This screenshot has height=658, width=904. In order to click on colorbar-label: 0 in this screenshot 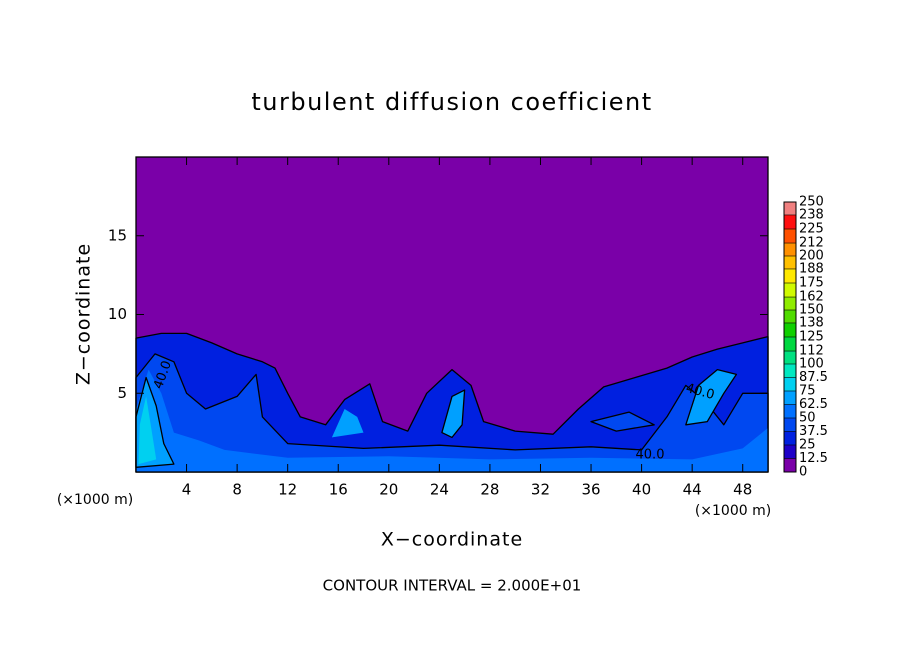, I will do `click(803, 472)`.